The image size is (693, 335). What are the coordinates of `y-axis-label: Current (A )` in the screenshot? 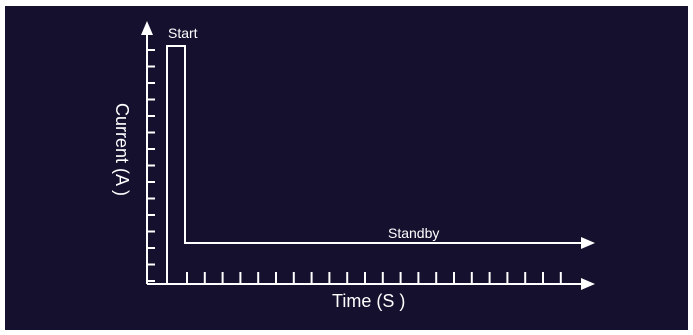 It's located at (122, 149).